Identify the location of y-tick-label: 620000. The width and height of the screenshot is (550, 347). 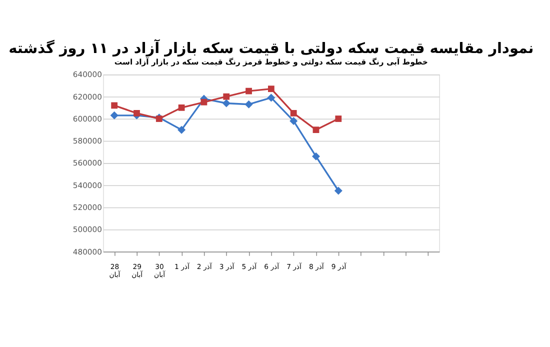
(87, 97).